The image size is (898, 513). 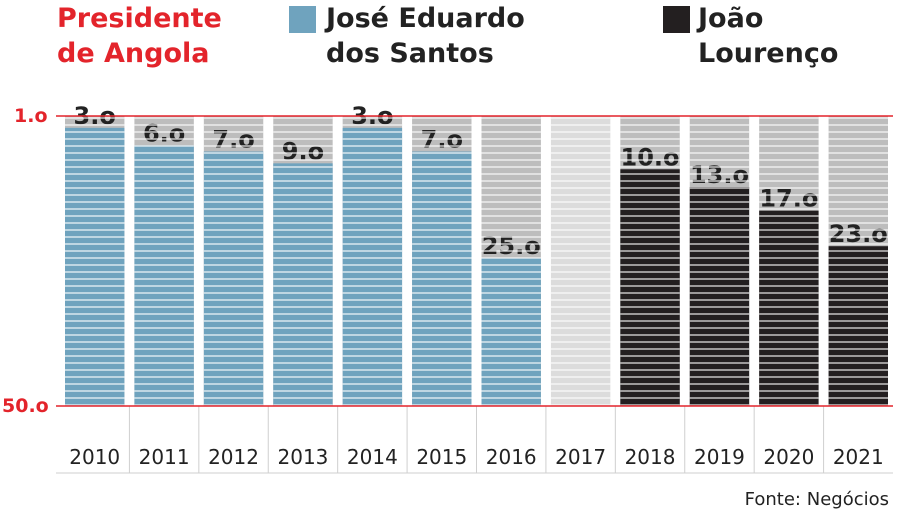 What do you see at coordinates (303, 261) in the screenshot?
I see `bar-stripes-2013` at bounding box center [303, 261].